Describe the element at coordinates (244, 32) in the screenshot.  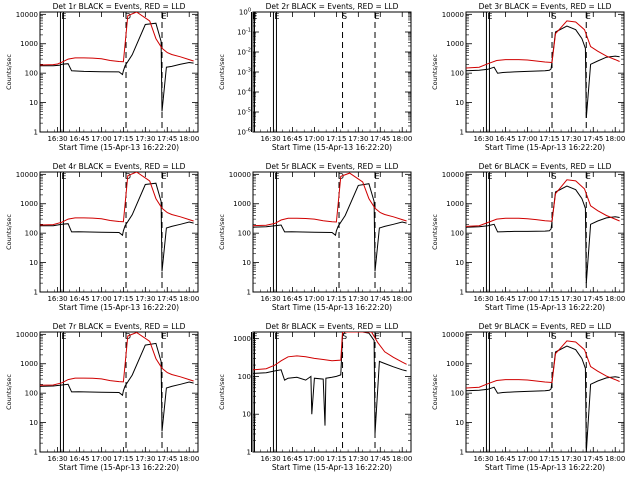
I see `y-tick-label: 10⁻¹` at that location.